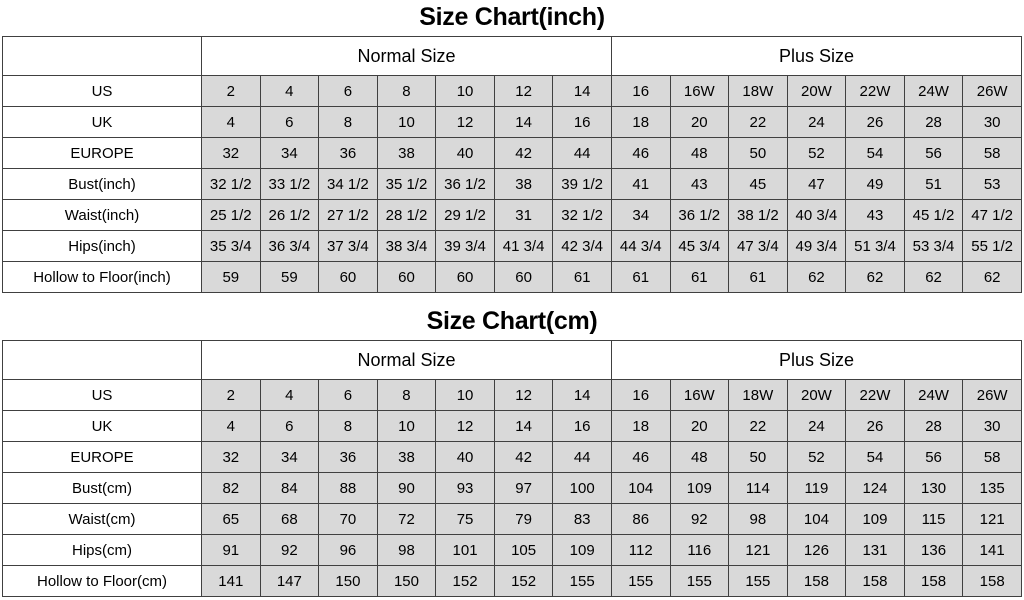 The image size is (1024, 600). What do you see at coordinates (406, 215) in the screenshot?
I see `table-cell: 28 1/2` at bounding box center [406, 215].